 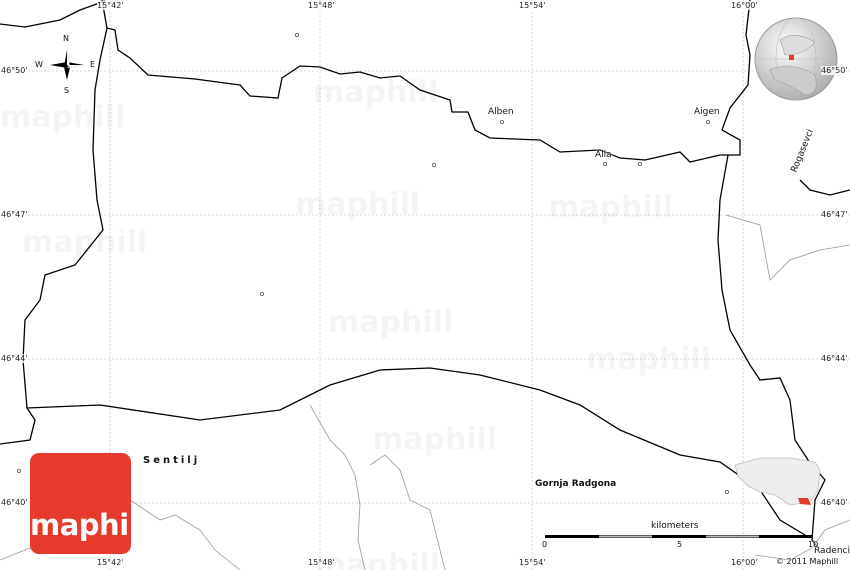 What do you see at coordinates (675, 526) in the screenshot?
I see `scale-unit: kilometers` at bounding box center [675, 526].